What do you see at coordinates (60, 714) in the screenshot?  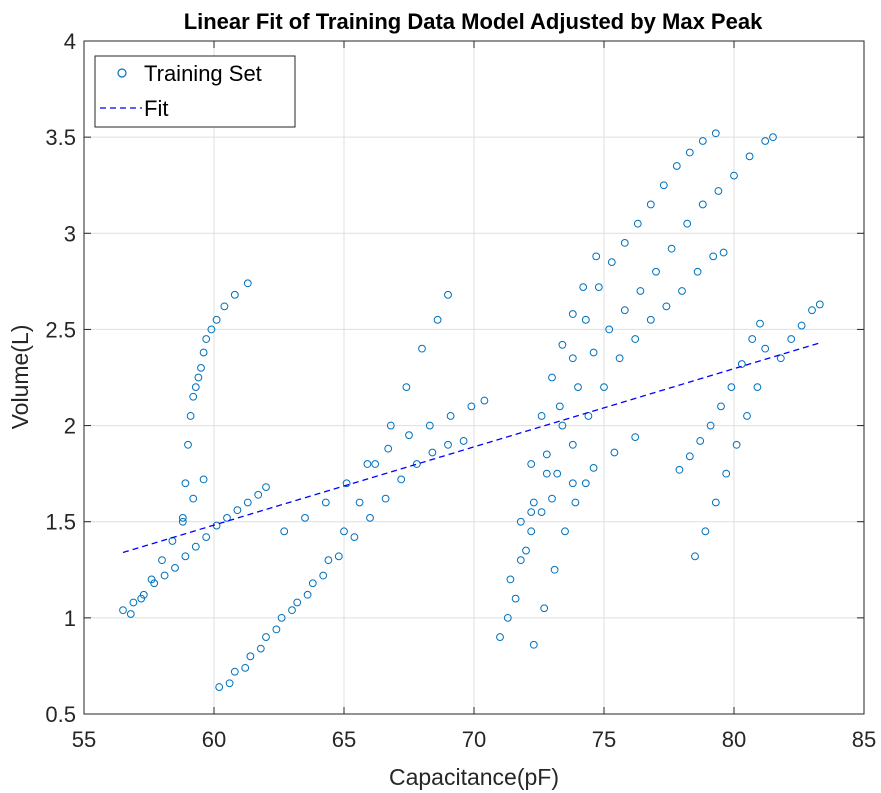 I see `y-tick-label: 0.5` at bounding box center [60, 714].